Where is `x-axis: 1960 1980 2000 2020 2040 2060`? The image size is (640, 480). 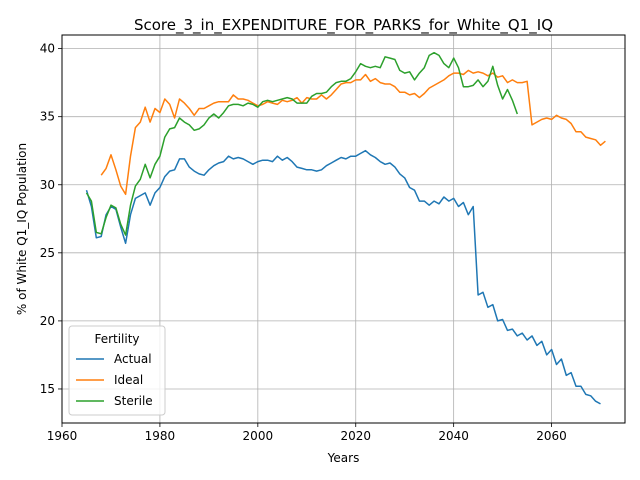 x-axis: 1960 1980 2000 2020 2040 2060 is located at coordinates (307, 433).